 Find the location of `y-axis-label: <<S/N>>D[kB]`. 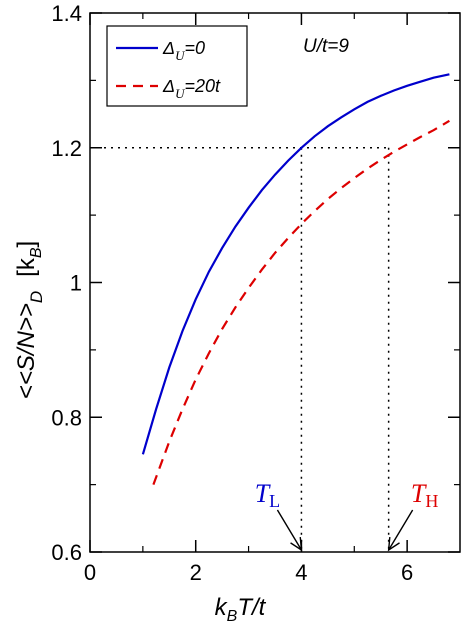

y-axis-label: <<S/N>>D[kB] is located at coordinates (29, 320).